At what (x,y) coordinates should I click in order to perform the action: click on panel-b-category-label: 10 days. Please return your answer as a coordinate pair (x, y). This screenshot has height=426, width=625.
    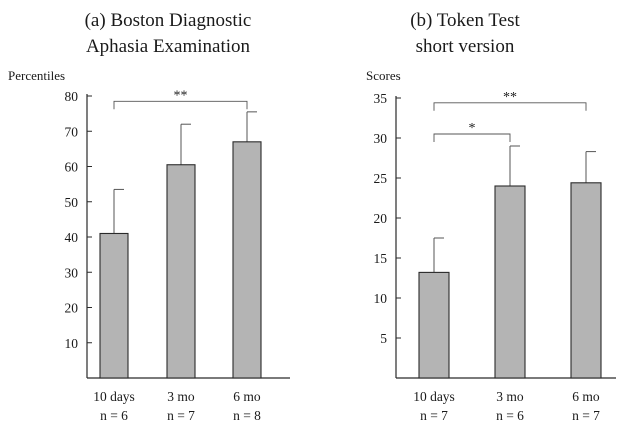
    Looking at the image, I should click on (434, 396).